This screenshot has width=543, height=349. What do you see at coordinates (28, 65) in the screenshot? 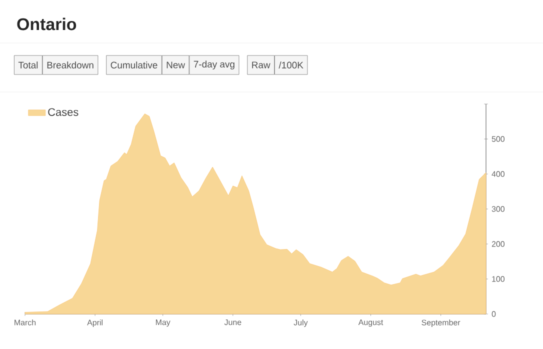
I see `text: Total` at bounding box center [28, 65].